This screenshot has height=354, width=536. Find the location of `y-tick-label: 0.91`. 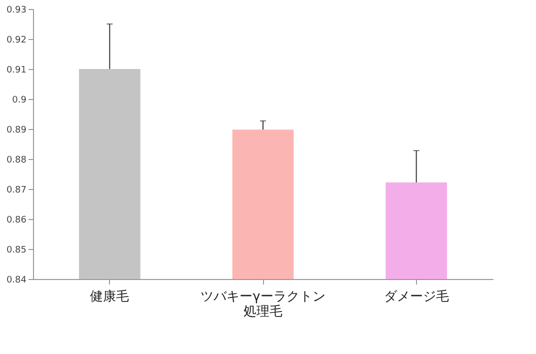

y-tick-label: 0.91 is located at coordinates (16, 71).